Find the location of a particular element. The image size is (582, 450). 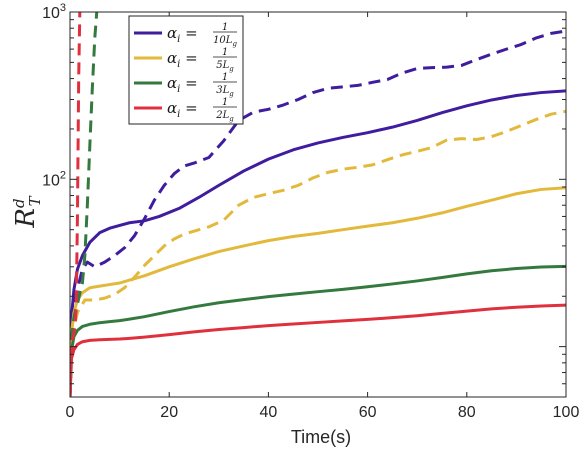

x-tick-label: 0 is located at coordinates (70, 412).